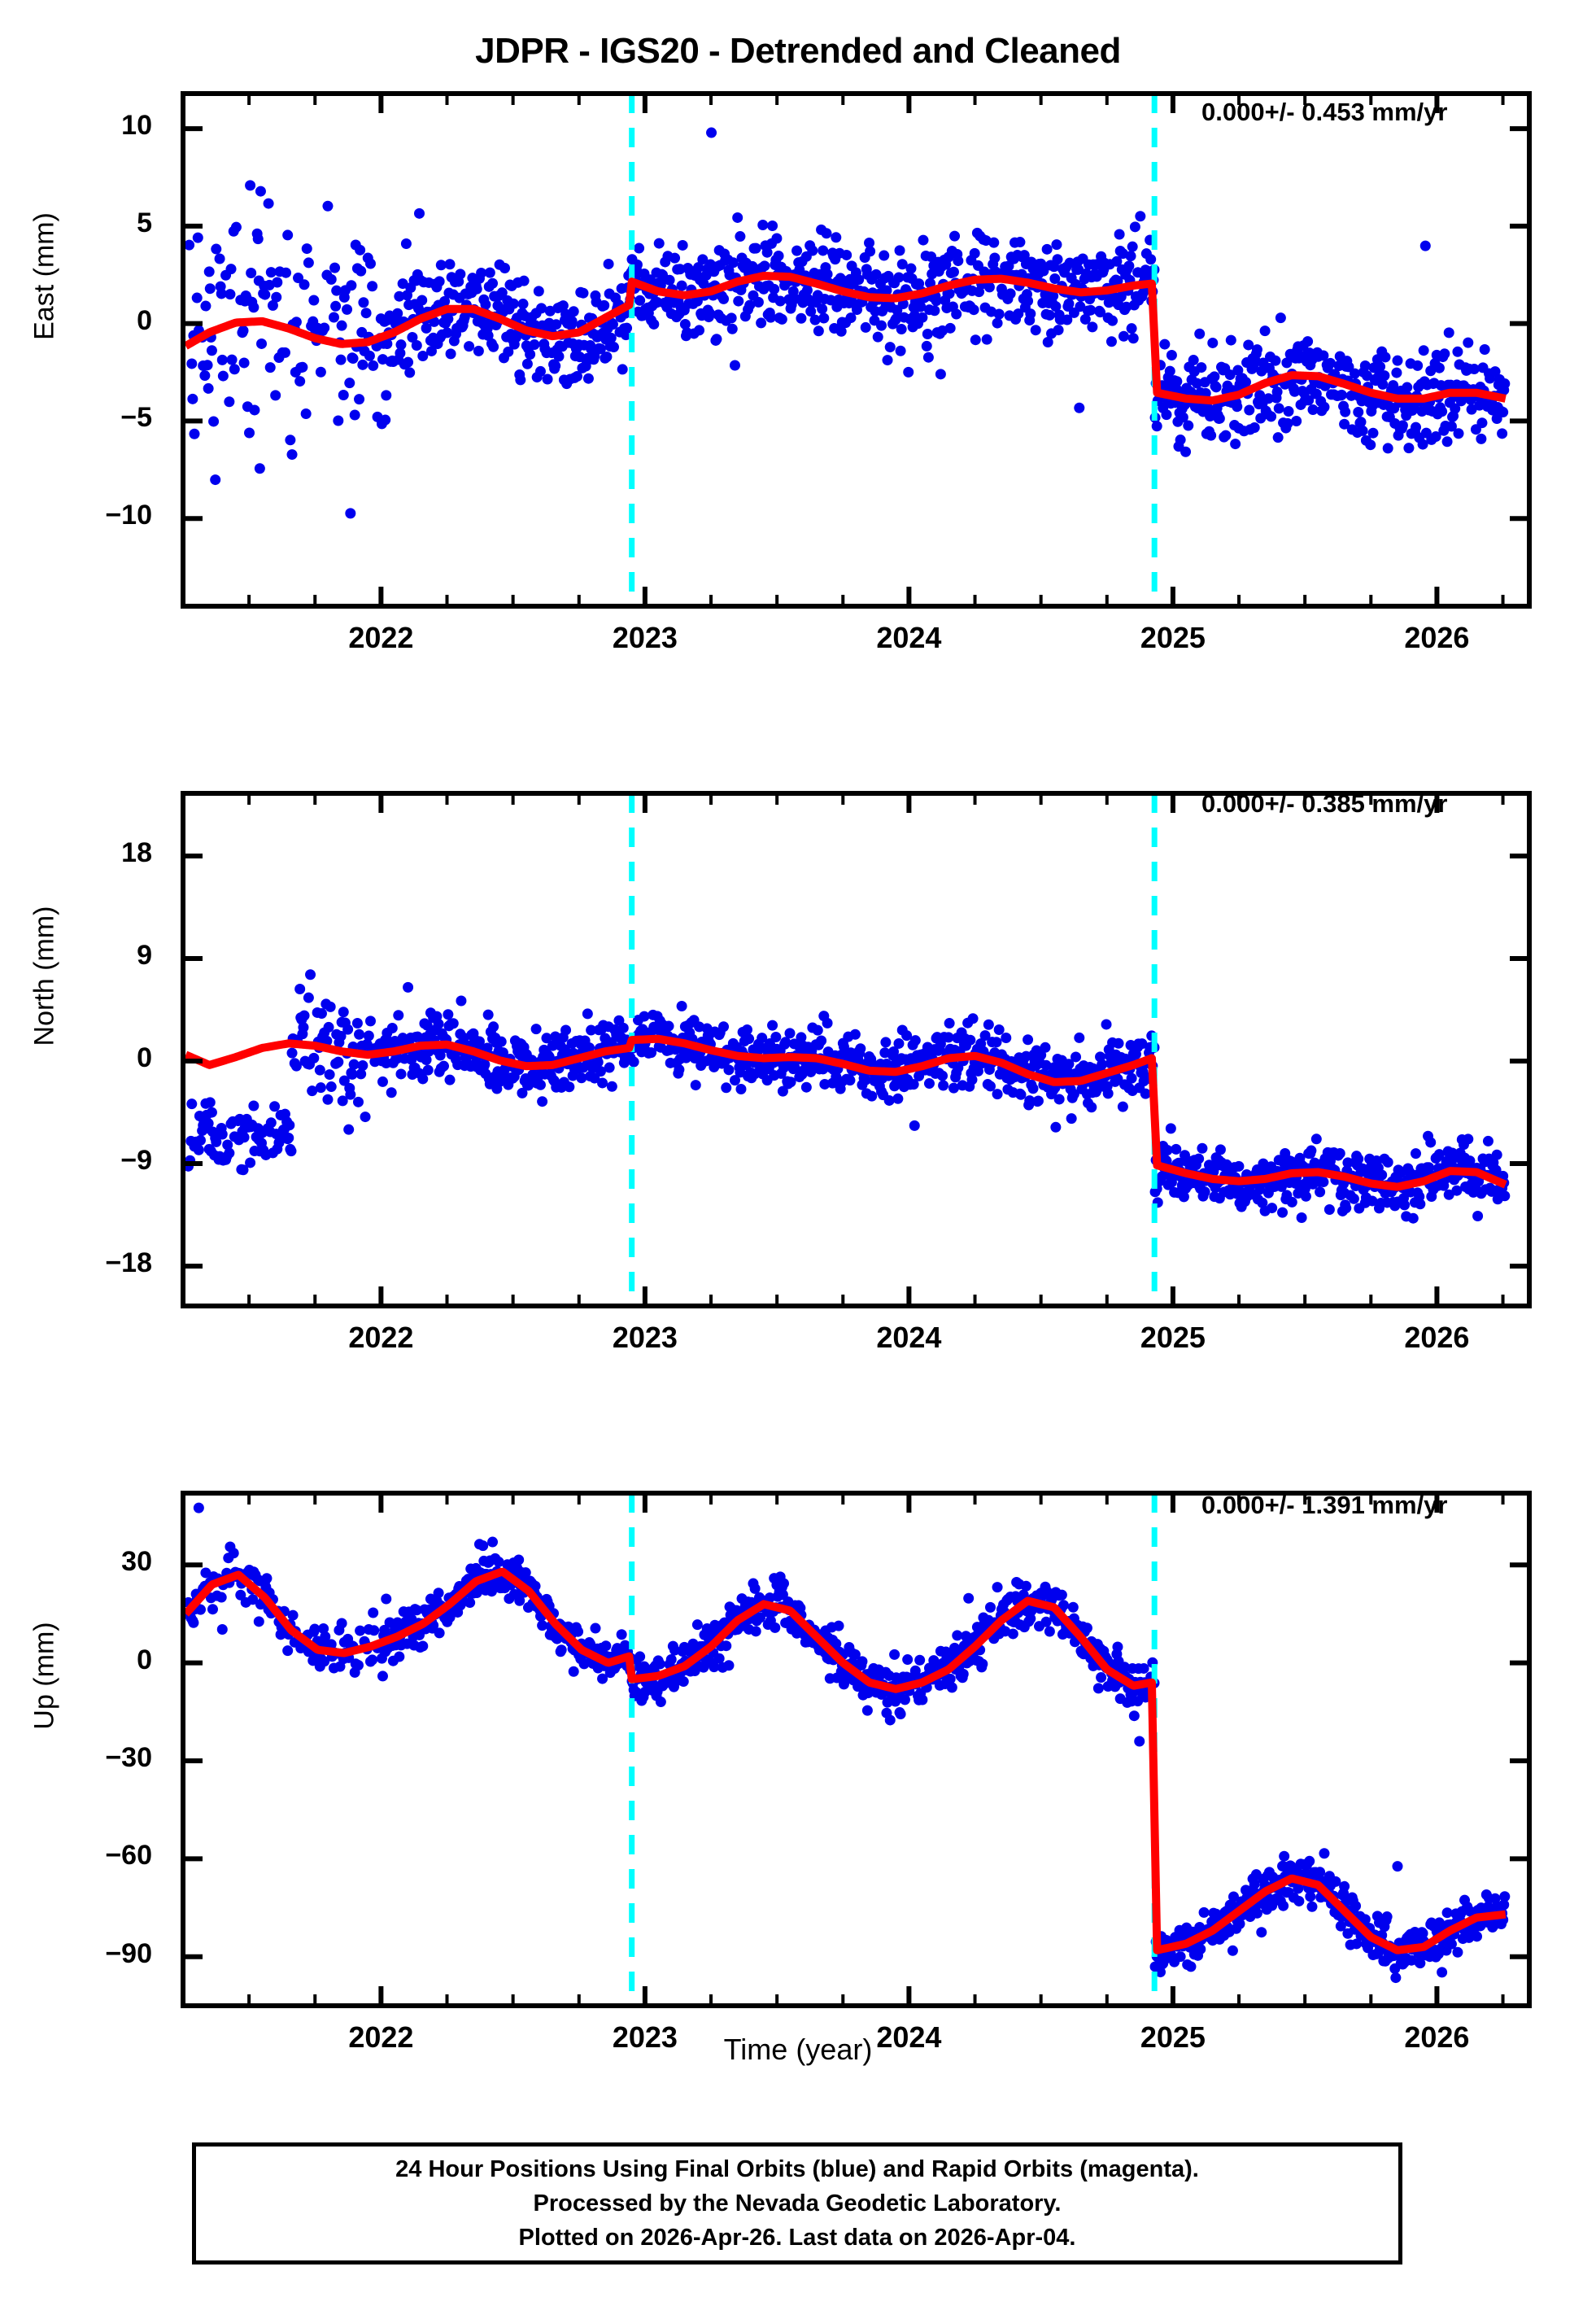  What do you see at coordinates (1324, 1505) in the screenshot?
I see `rate-annotation-up: 0.000+/- 1.391 mm/yr` at bounding box center [1324, 1505].